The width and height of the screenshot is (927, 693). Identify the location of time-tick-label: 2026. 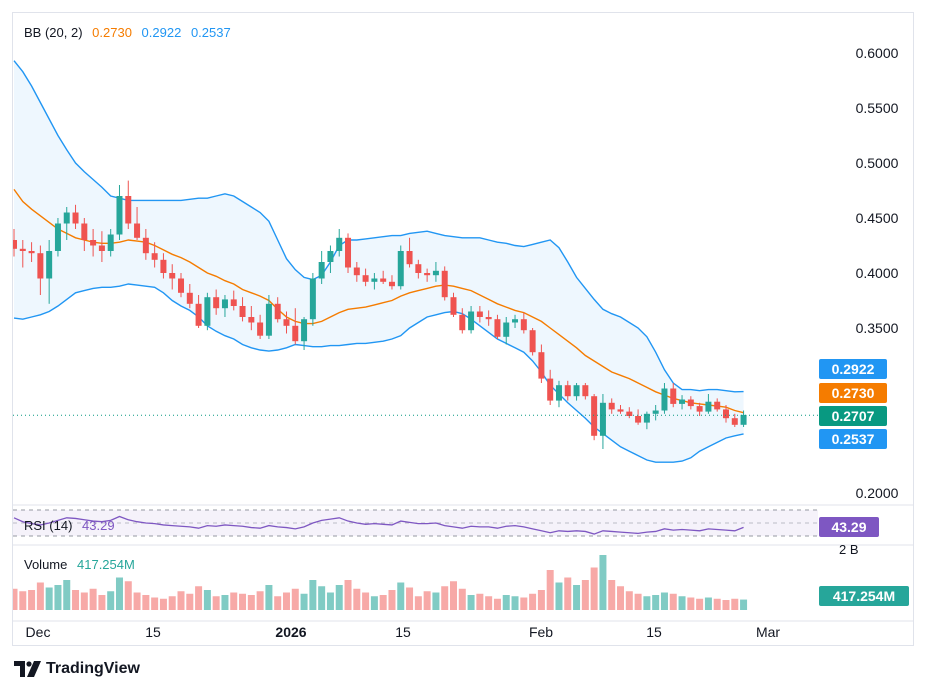
(290, 632).